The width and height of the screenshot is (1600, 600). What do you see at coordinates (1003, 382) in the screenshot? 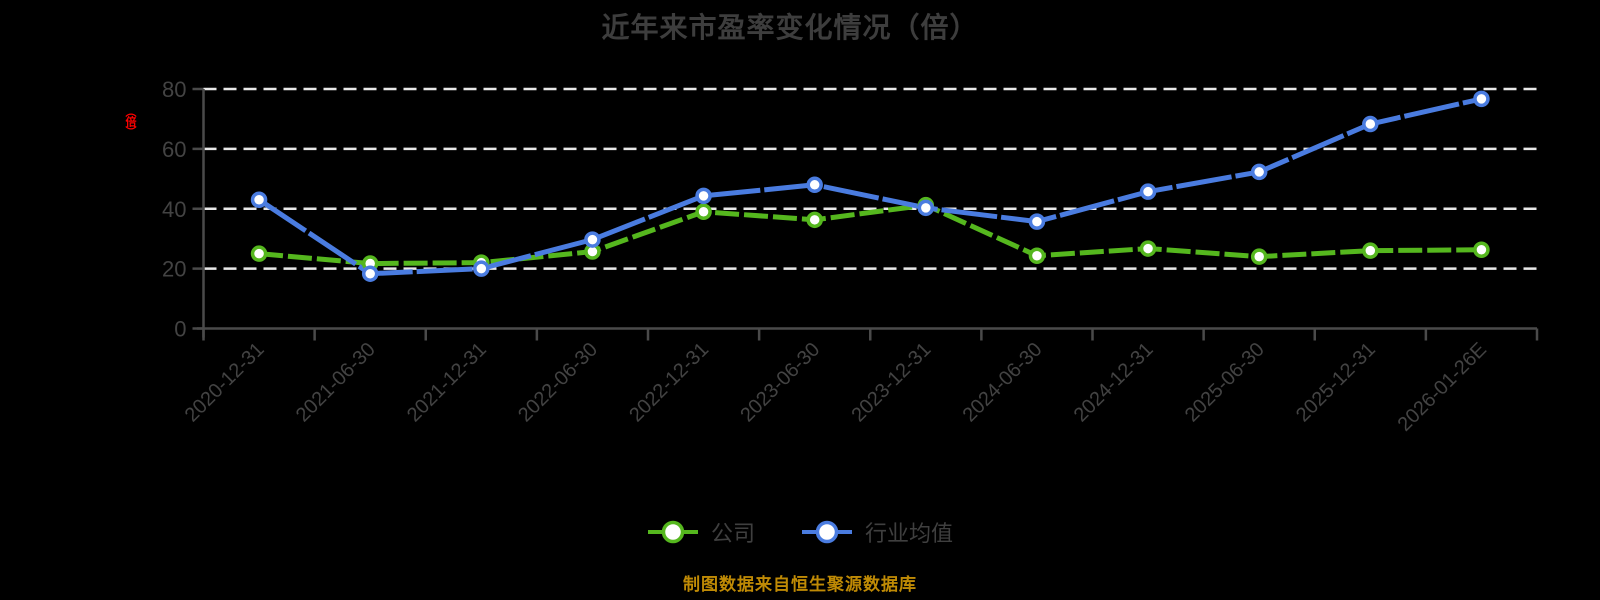
I see `x-axis-label: 2024-06-30` at bounding box center [1003, 382].